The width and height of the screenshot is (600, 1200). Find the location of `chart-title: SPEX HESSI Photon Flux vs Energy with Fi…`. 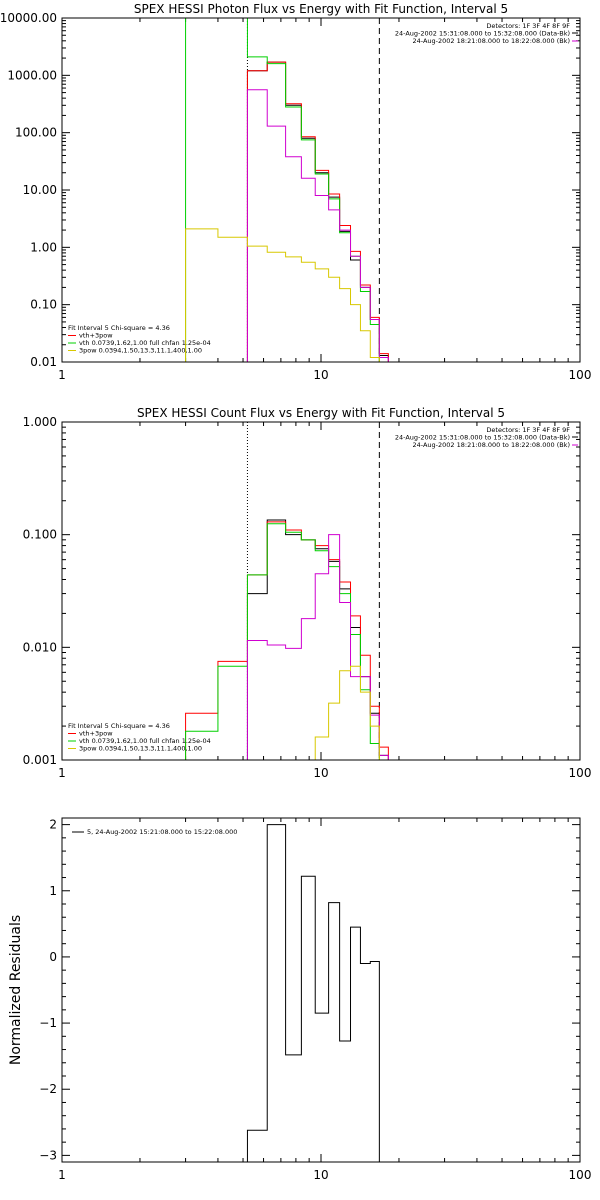

chart-title: SPEX HESSI Photon Flux vs Energy with Fi… is located at coordinates (321, 9).